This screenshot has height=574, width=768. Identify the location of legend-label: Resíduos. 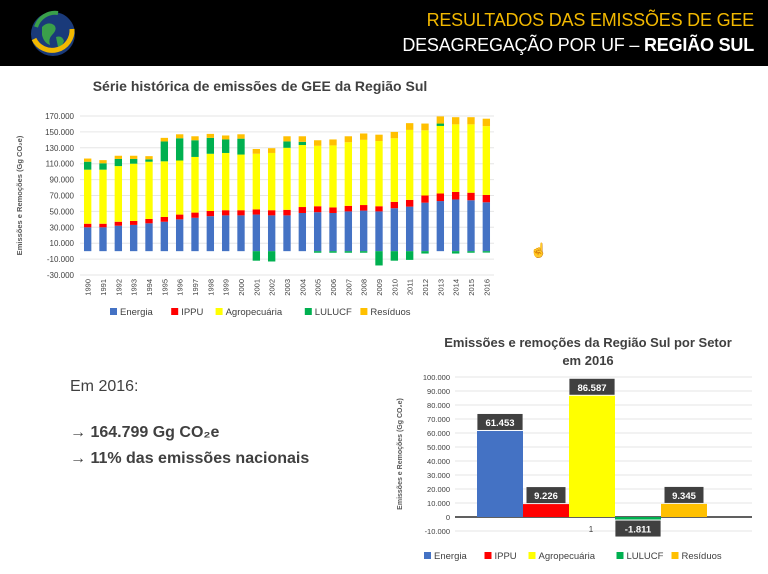
(390, 312).